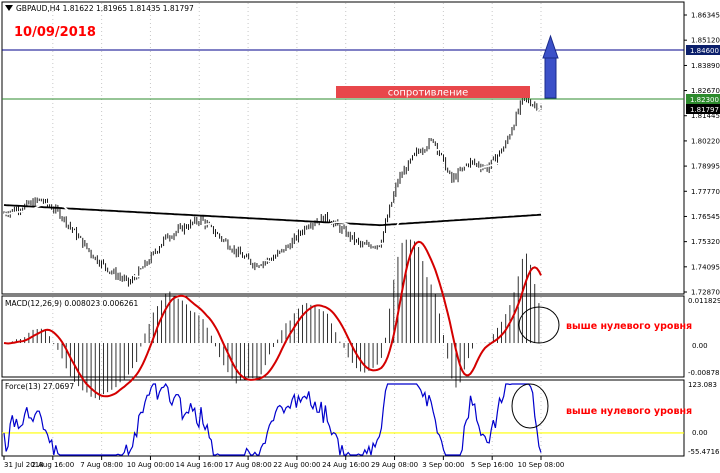 The image size is (720, 473). I want to click on macd-tick-top: 0.011829, so click(704, 301).